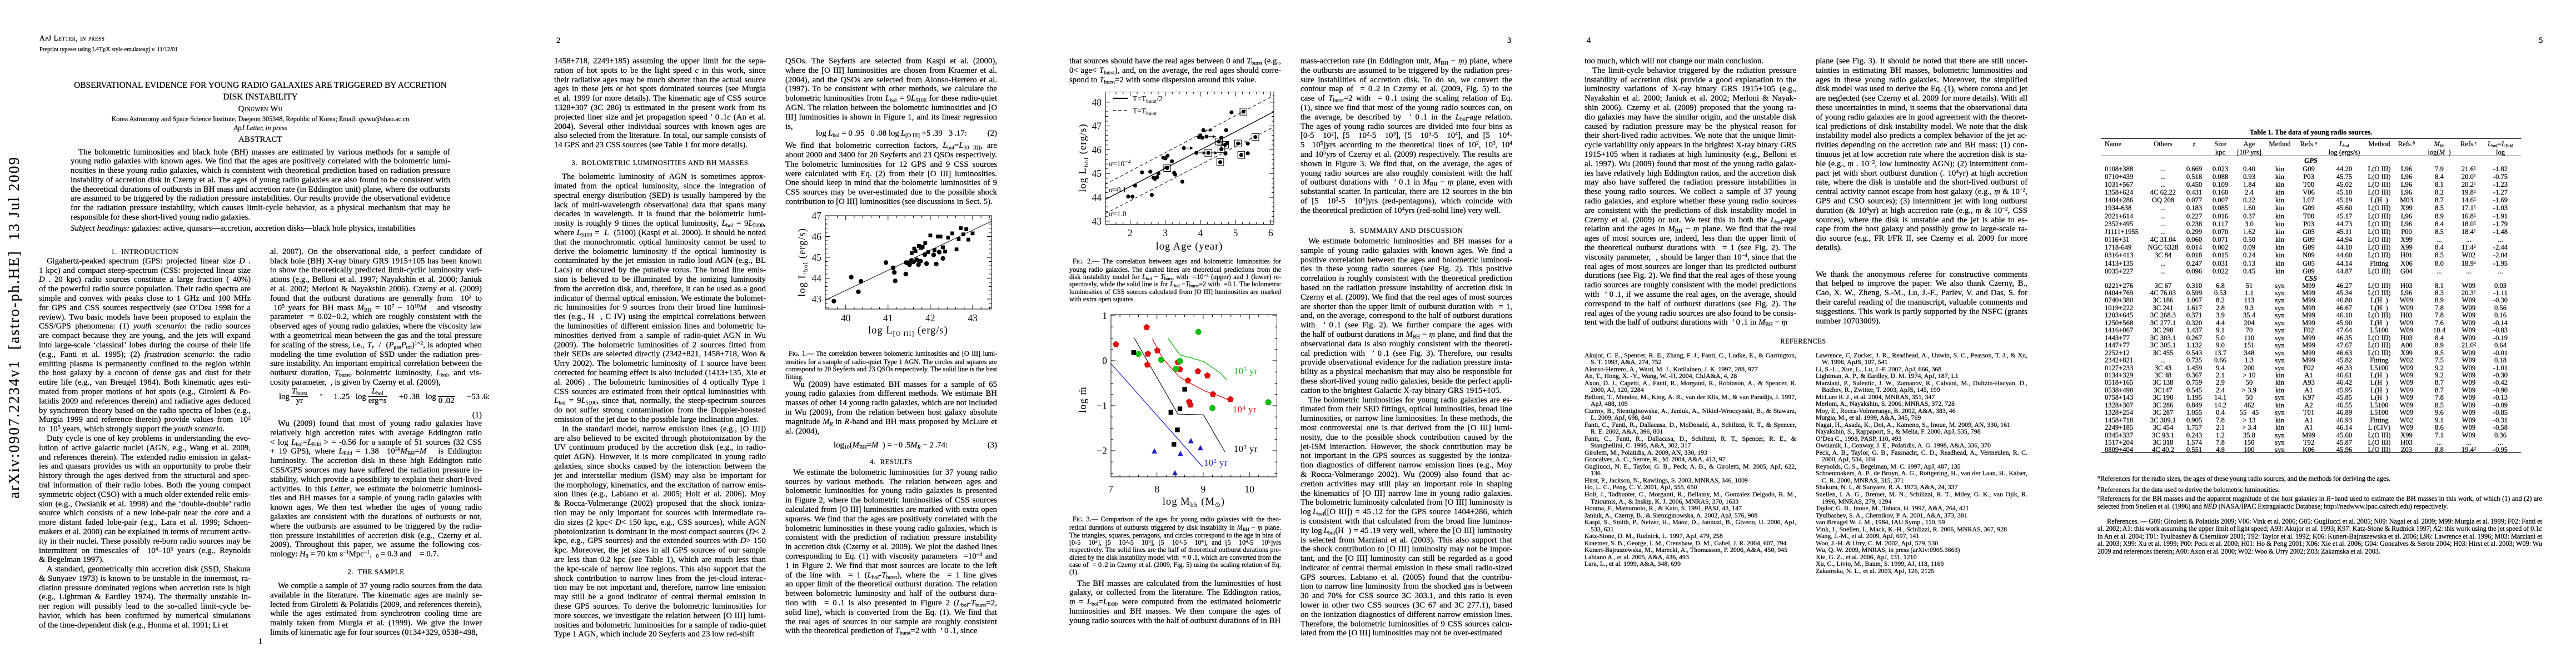 The image size is (2576, 667). I want to click on svg-text: 105 yr, so click(1246, 371).